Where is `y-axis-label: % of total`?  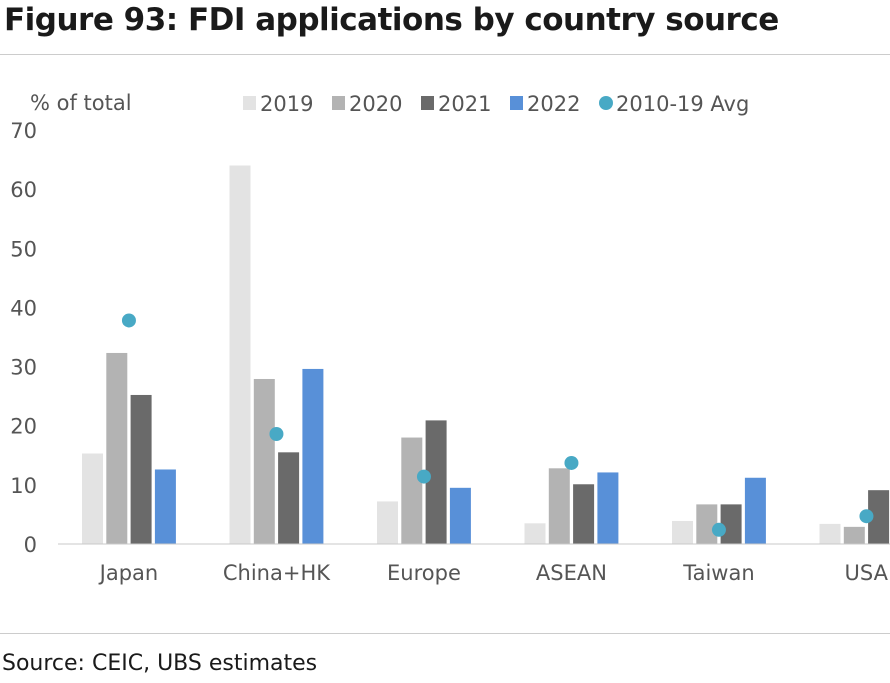 y-axis-label: % of total is located at coordinates (81, 103).